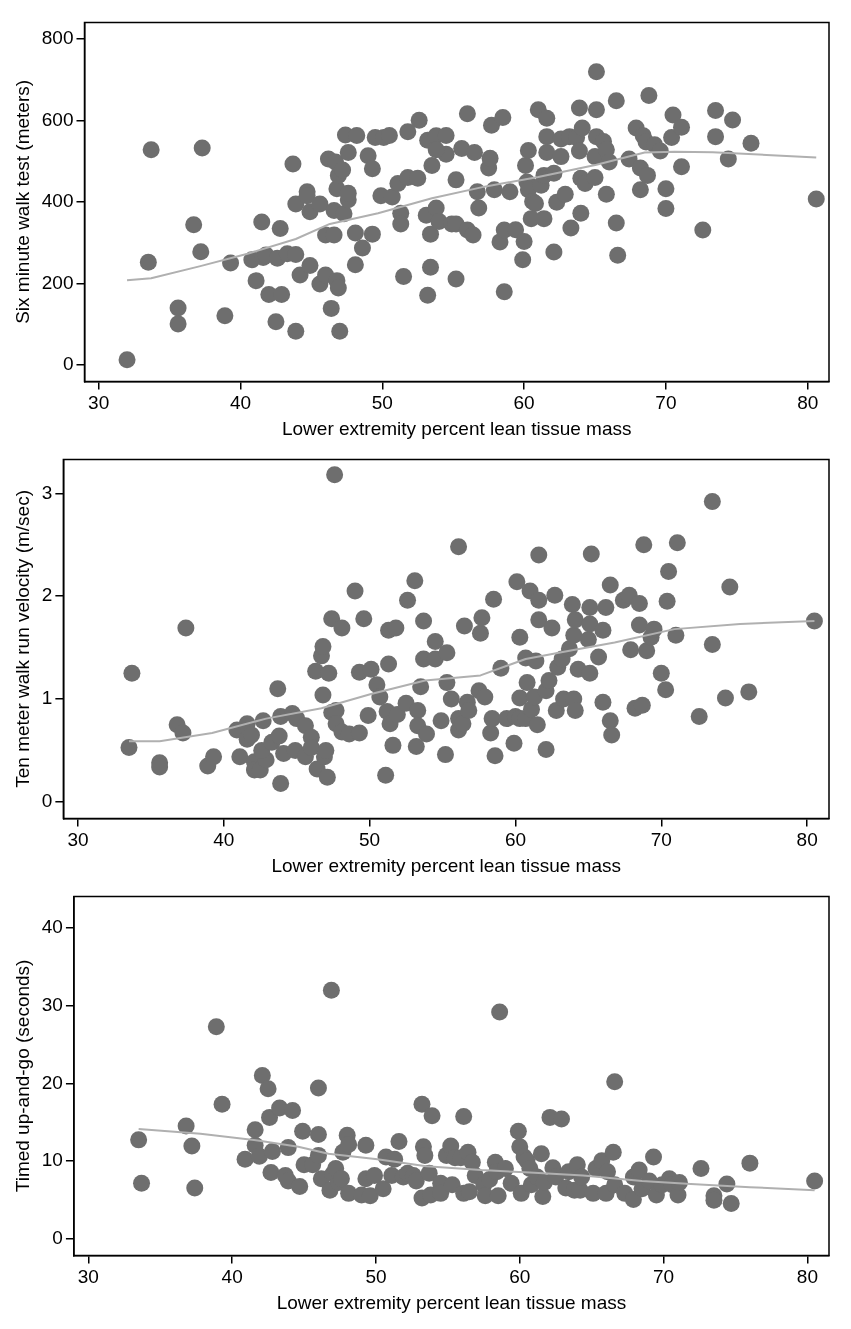 The width and height of the screenshot is (851, 1329). What do you see at coordinates (57, 37) in the screenshot?
I see `y-tick-label: 800` at bounding box center [57, 37].